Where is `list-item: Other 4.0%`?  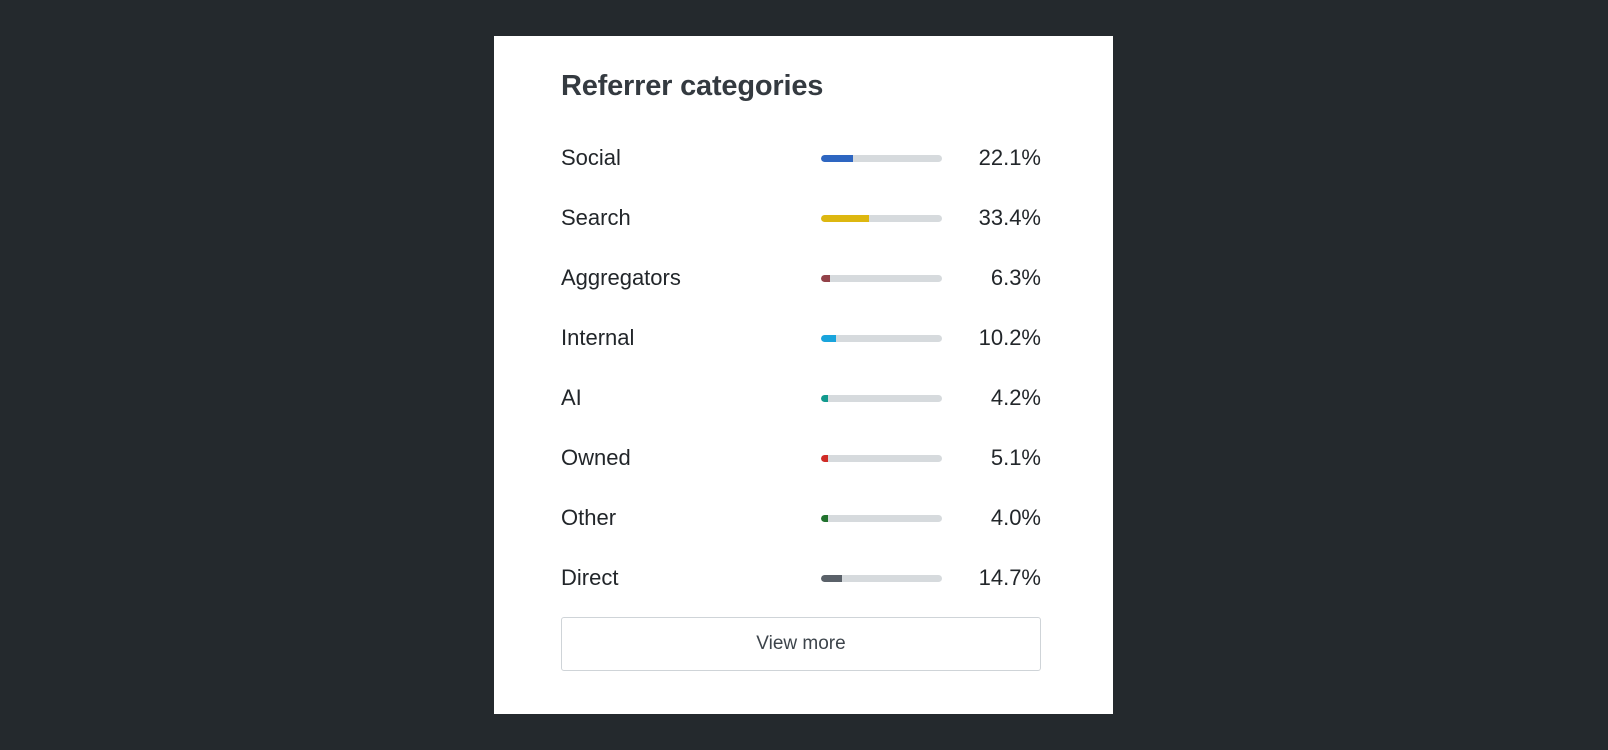 list-item: Other 4.0% is located at coordinates (801, 518).